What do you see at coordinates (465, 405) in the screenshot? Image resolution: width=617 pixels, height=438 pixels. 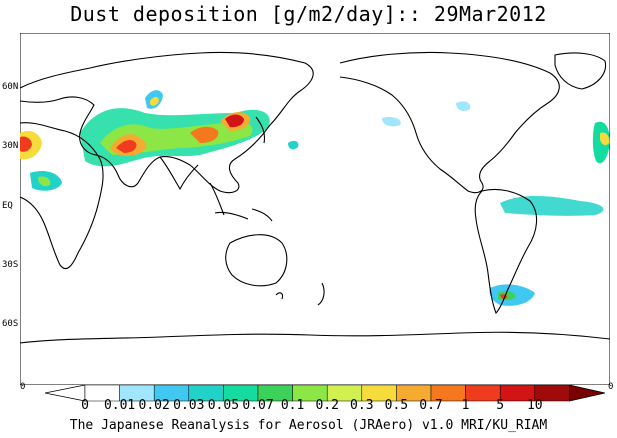 I see `colorbar-label: 1` at bounding box center [465, 405].